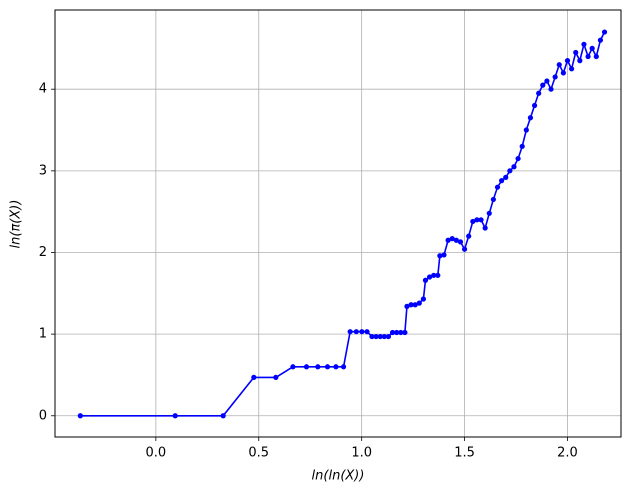 Image resolution: width=622 pixels, height=486 pixels. I want to click on y-tick-label: 3, so click(43, 170).